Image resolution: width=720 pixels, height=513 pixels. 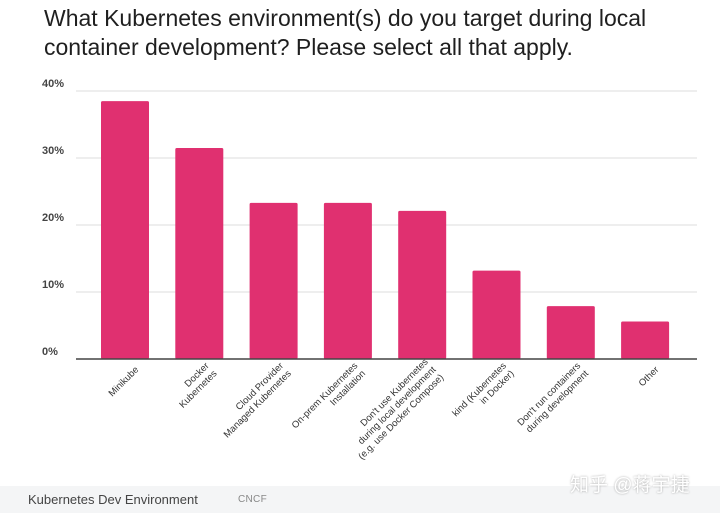 I want to click on y-tick-label: 10%, so click(x=53, y=285).